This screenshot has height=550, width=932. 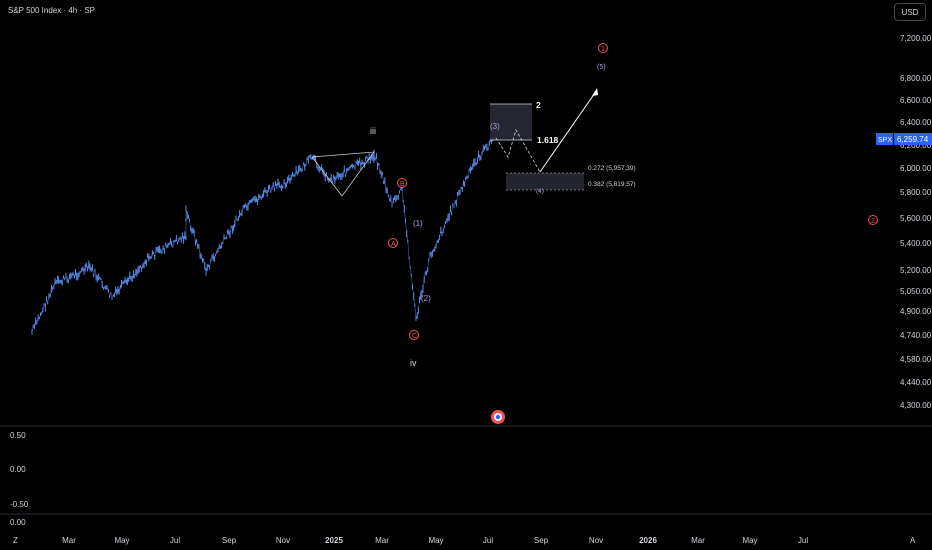 What do you see at coordinates (511, 122) in the screenshot?
I see `fib-box-upper` at bounding box center [511, 122].